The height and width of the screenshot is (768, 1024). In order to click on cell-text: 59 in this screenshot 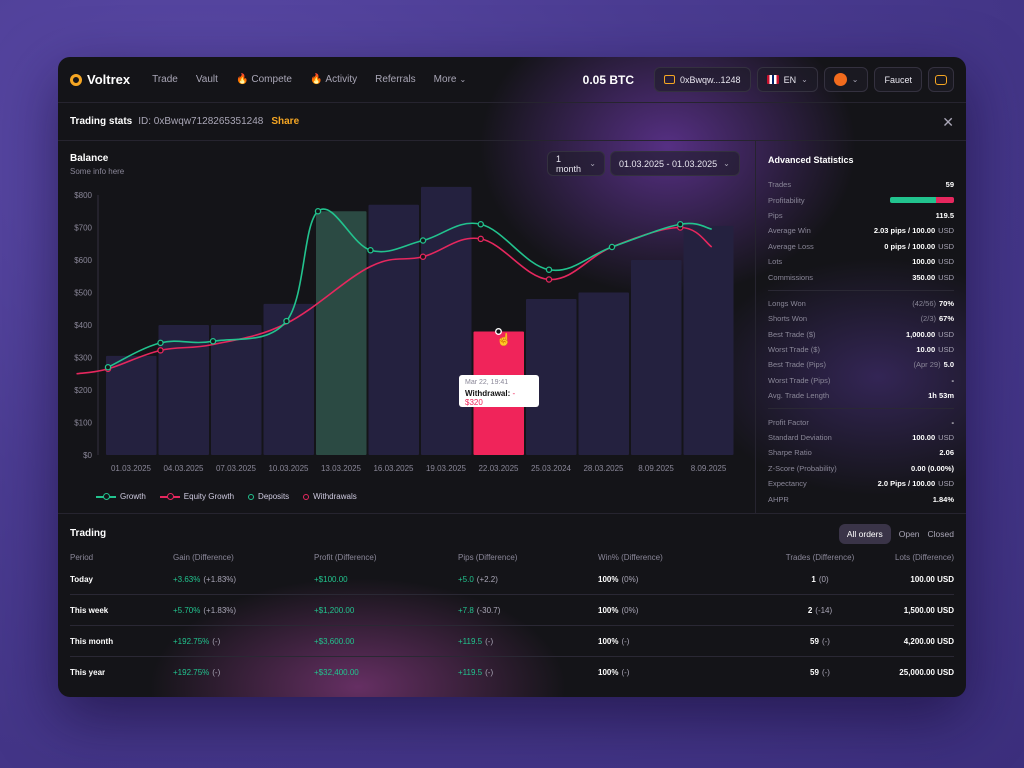, I will do `click(814, 672)`.